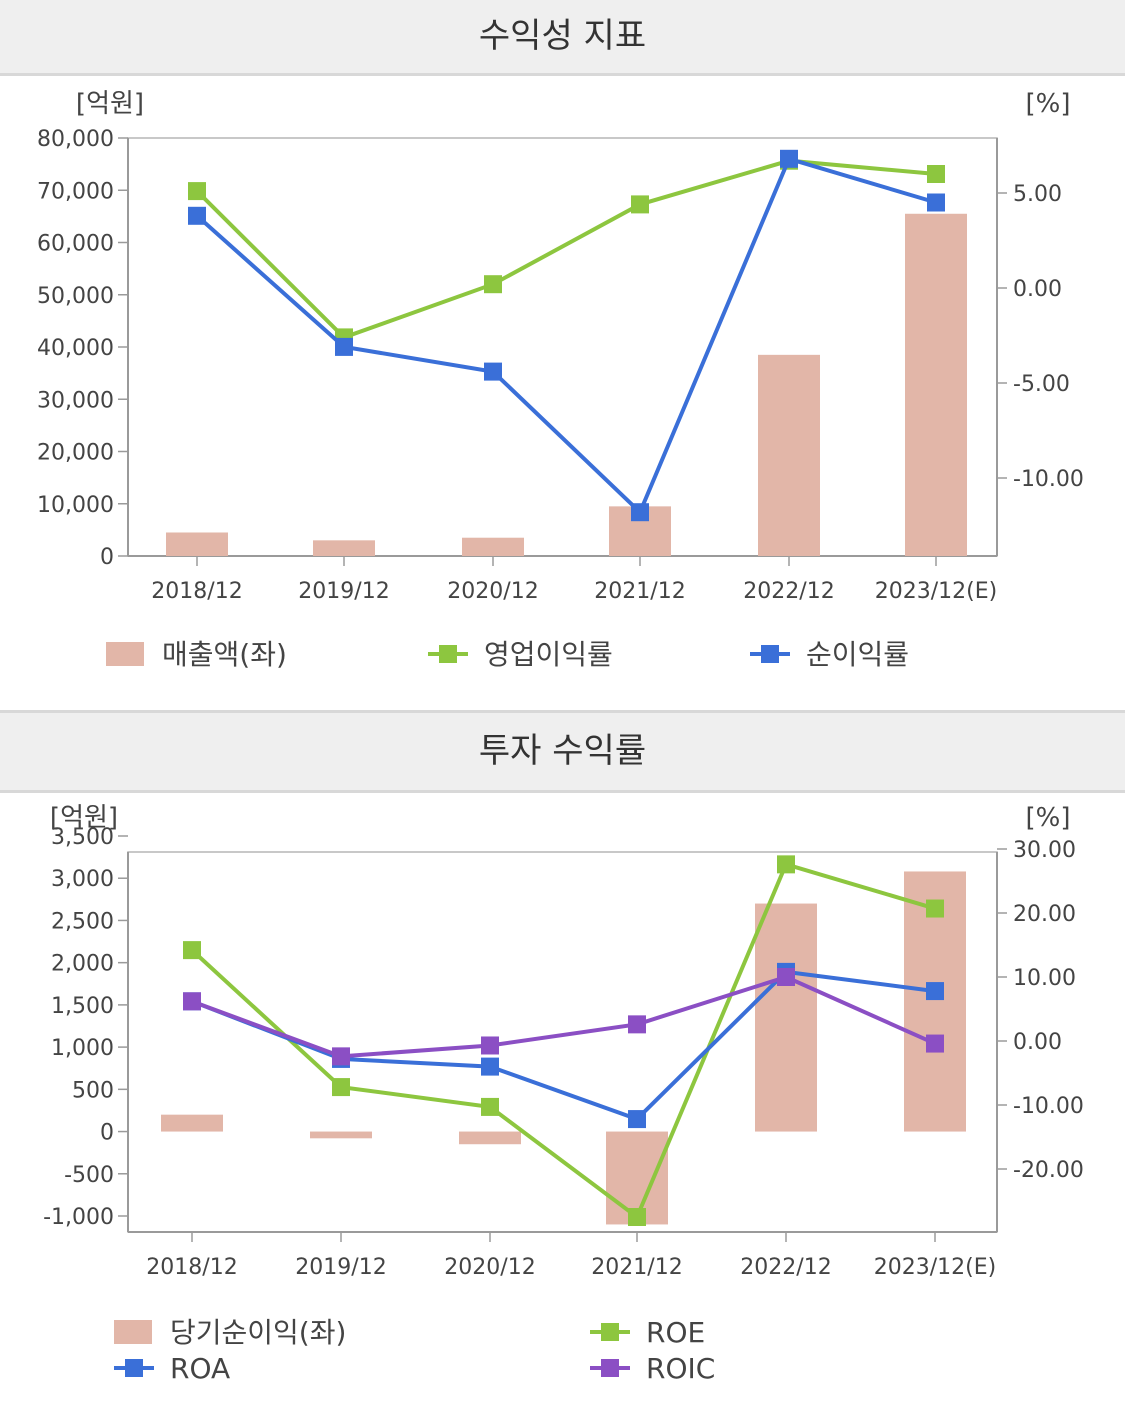 The width and height of the screenshot is (1125, 1402). I want to click on chart1-title: 수익성 지표, so click(562, 38).